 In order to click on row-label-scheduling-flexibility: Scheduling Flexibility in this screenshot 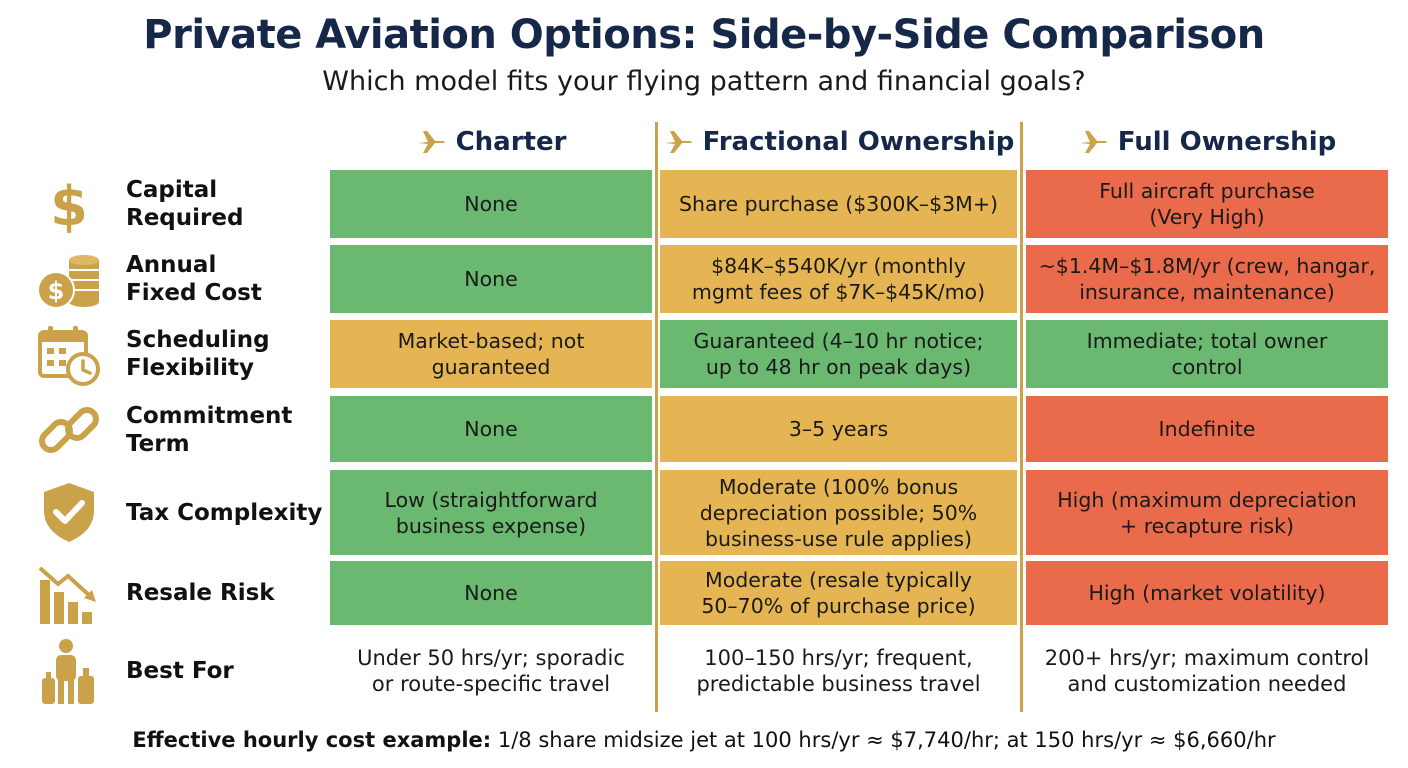, I will do `click(198, 354)`.